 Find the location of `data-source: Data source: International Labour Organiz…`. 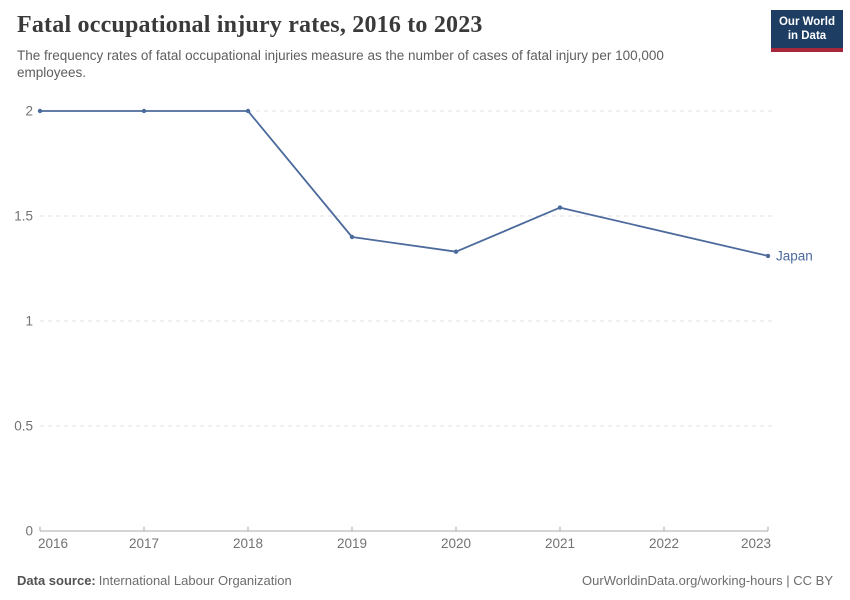

data-source: Data source: International Labour Organiz… is located at coordinates (154, 580).